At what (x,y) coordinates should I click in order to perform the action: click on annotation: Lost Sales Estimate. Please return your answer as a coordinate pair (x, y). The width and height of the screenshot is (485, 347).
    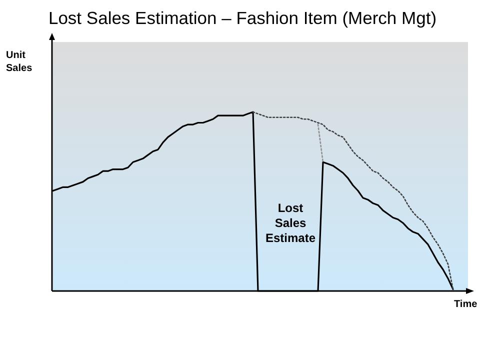
    Looking at the image, I should click on (290, 223).